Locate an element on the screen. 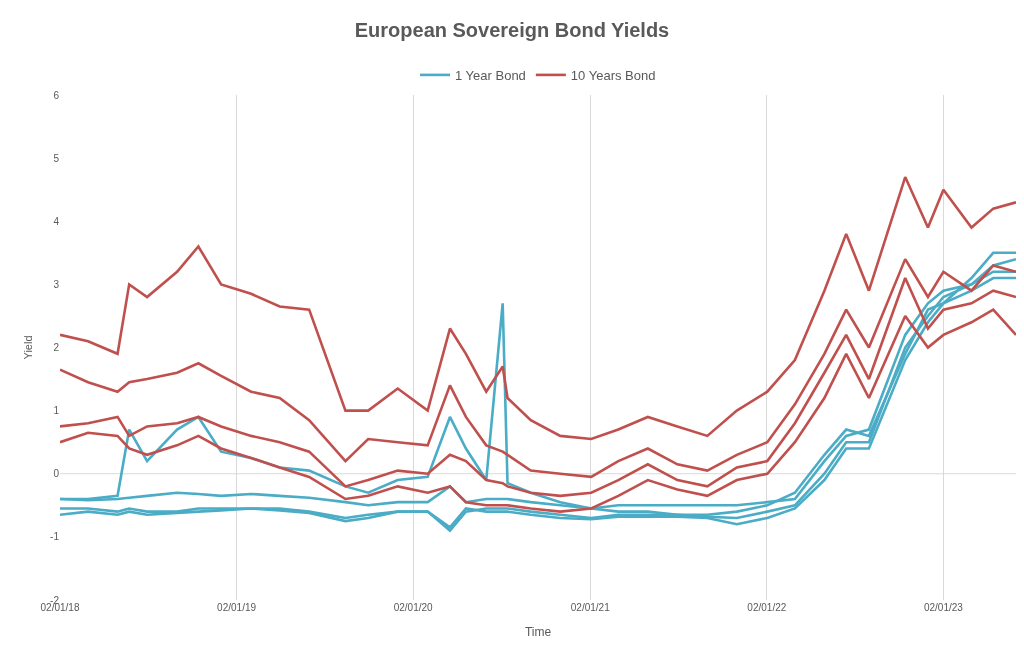 The height and width of the screenshot is (650, 1024). y-tick-label: 5 is located at coordinates (56, 158).